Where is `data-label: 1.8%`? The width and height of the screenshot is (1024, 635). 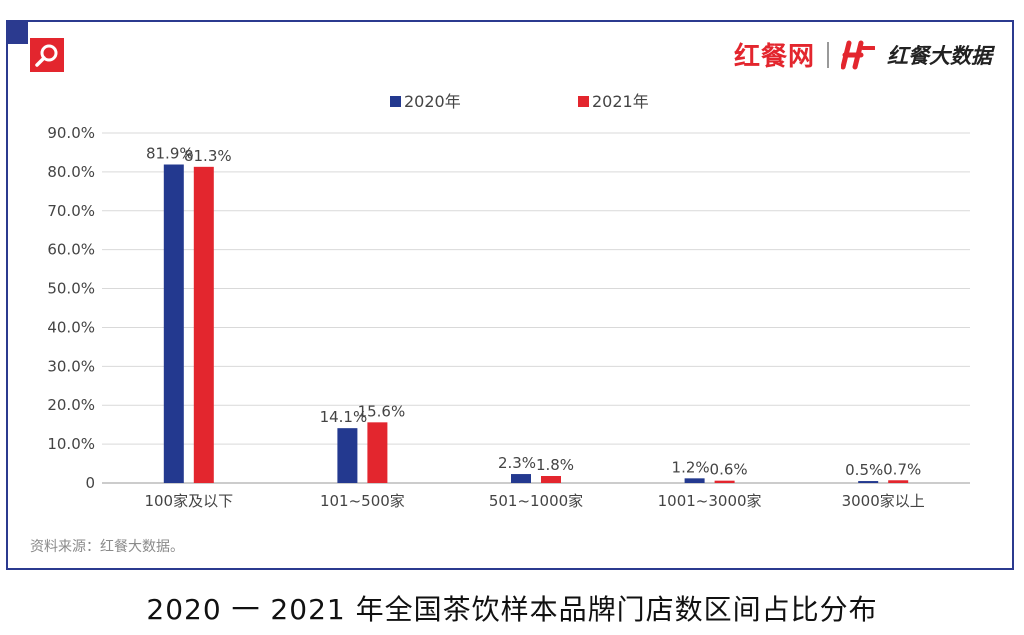 data-label: 1.8% is located at coordinates (555, 465).